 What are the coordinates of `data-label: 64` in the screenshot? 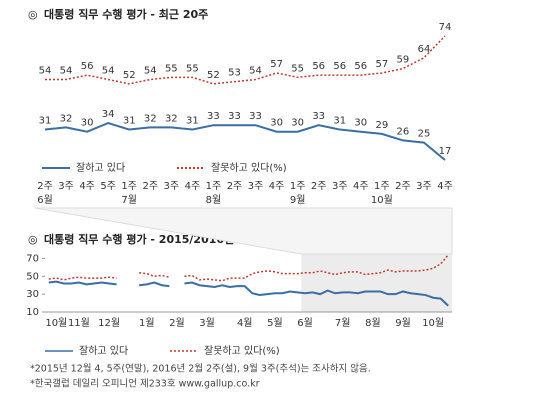 It's located at (424, 49).